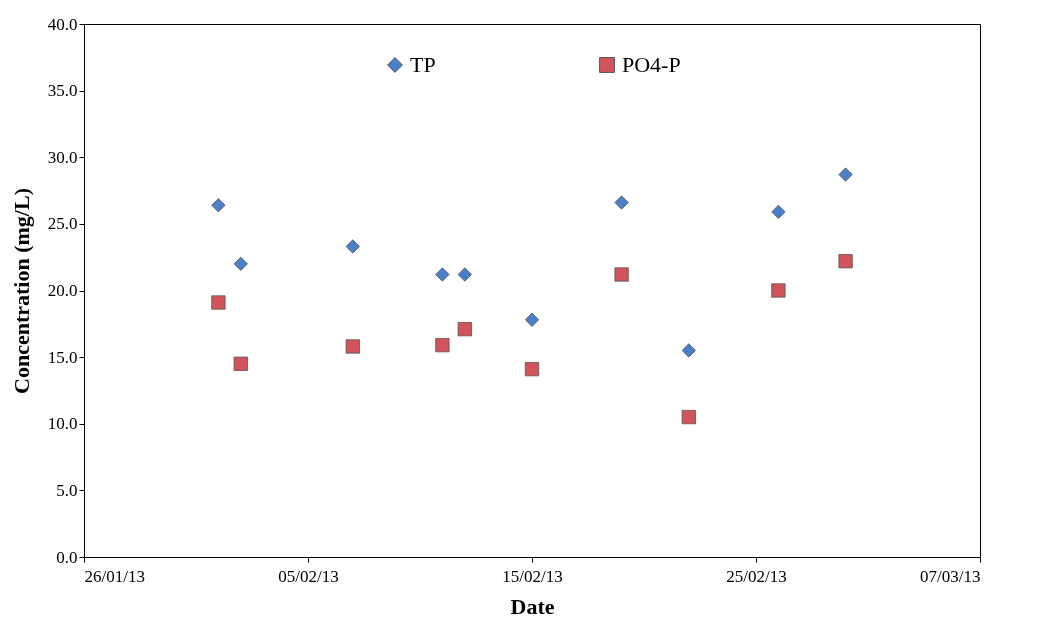  Describe the element at coordinates (532, 576) in the screenshot. I see `x-tick-label: 15/02/13` at that location.